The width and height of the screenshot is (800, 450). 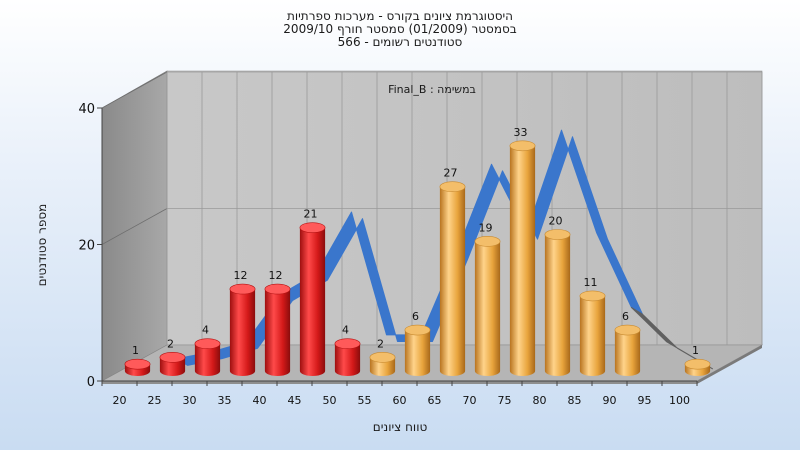 I want to click on bar: 33, so click(x=522, y=251).